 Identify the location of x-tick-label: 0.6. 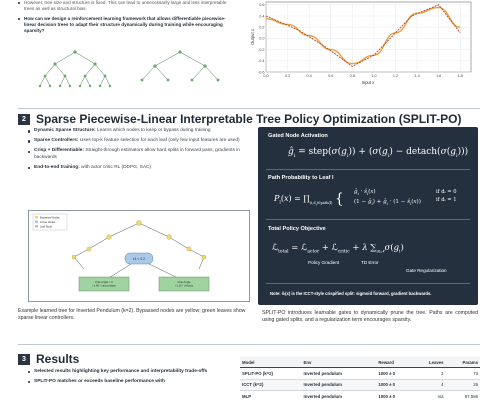
(330, 76).